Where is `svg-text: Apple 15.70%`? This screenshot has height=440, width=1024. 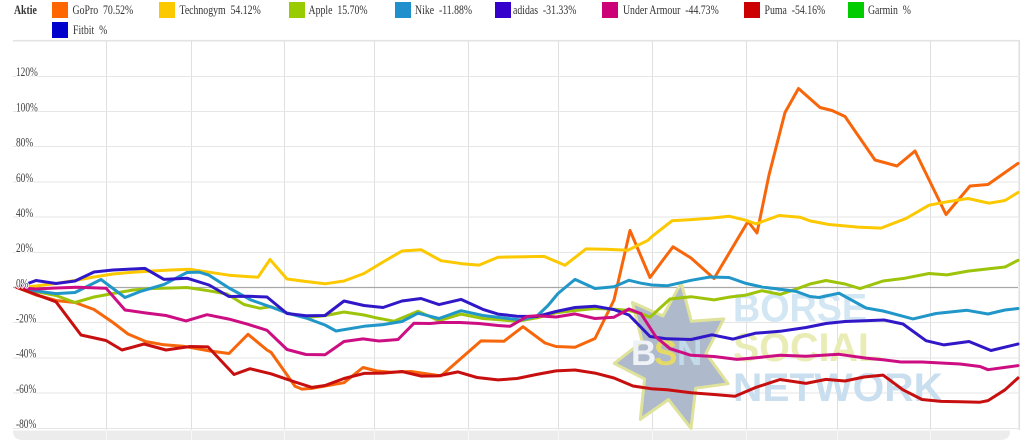
svg-text: Apple 15.70% is located at coordinates (338, 10).